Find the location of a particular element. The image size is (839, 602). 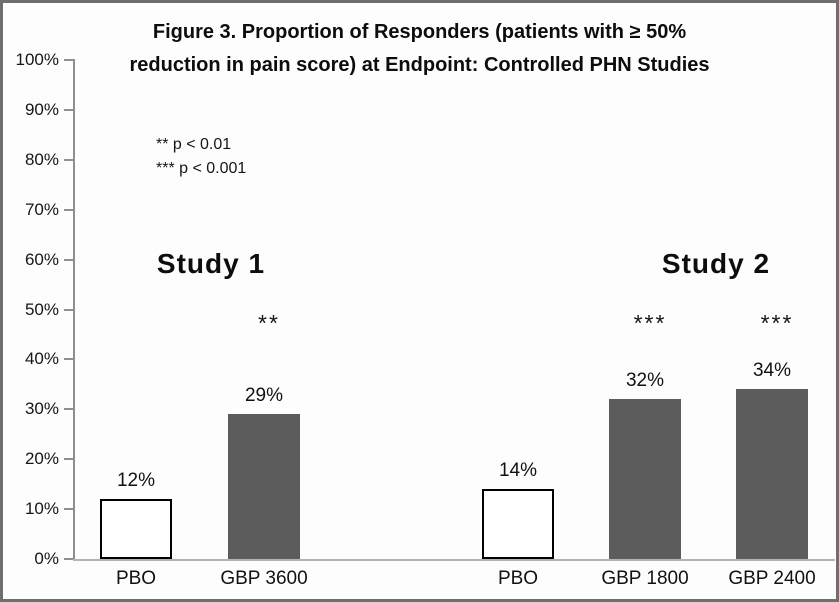

significance-legend-line-1: ** p < 0.01 is located at coordinates (194, 144).